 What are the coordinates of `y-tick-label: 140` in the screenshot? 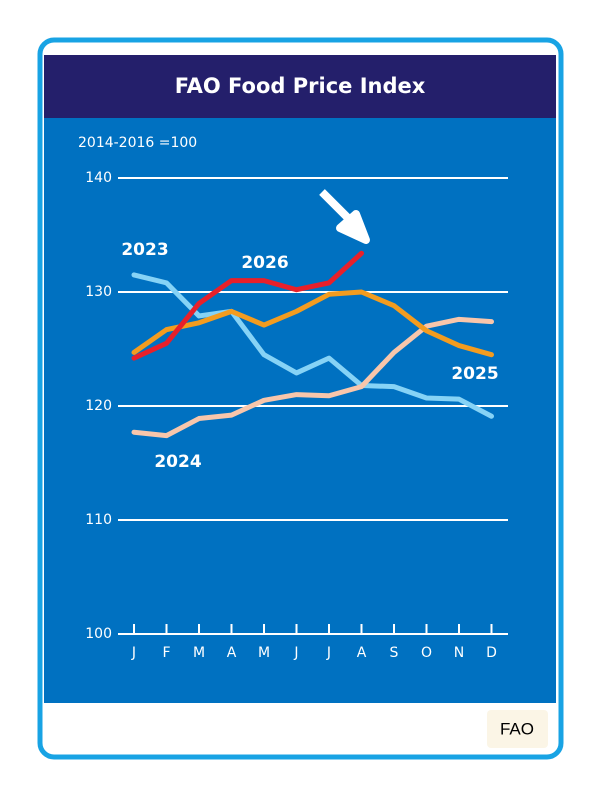 It's located at (98, 178).